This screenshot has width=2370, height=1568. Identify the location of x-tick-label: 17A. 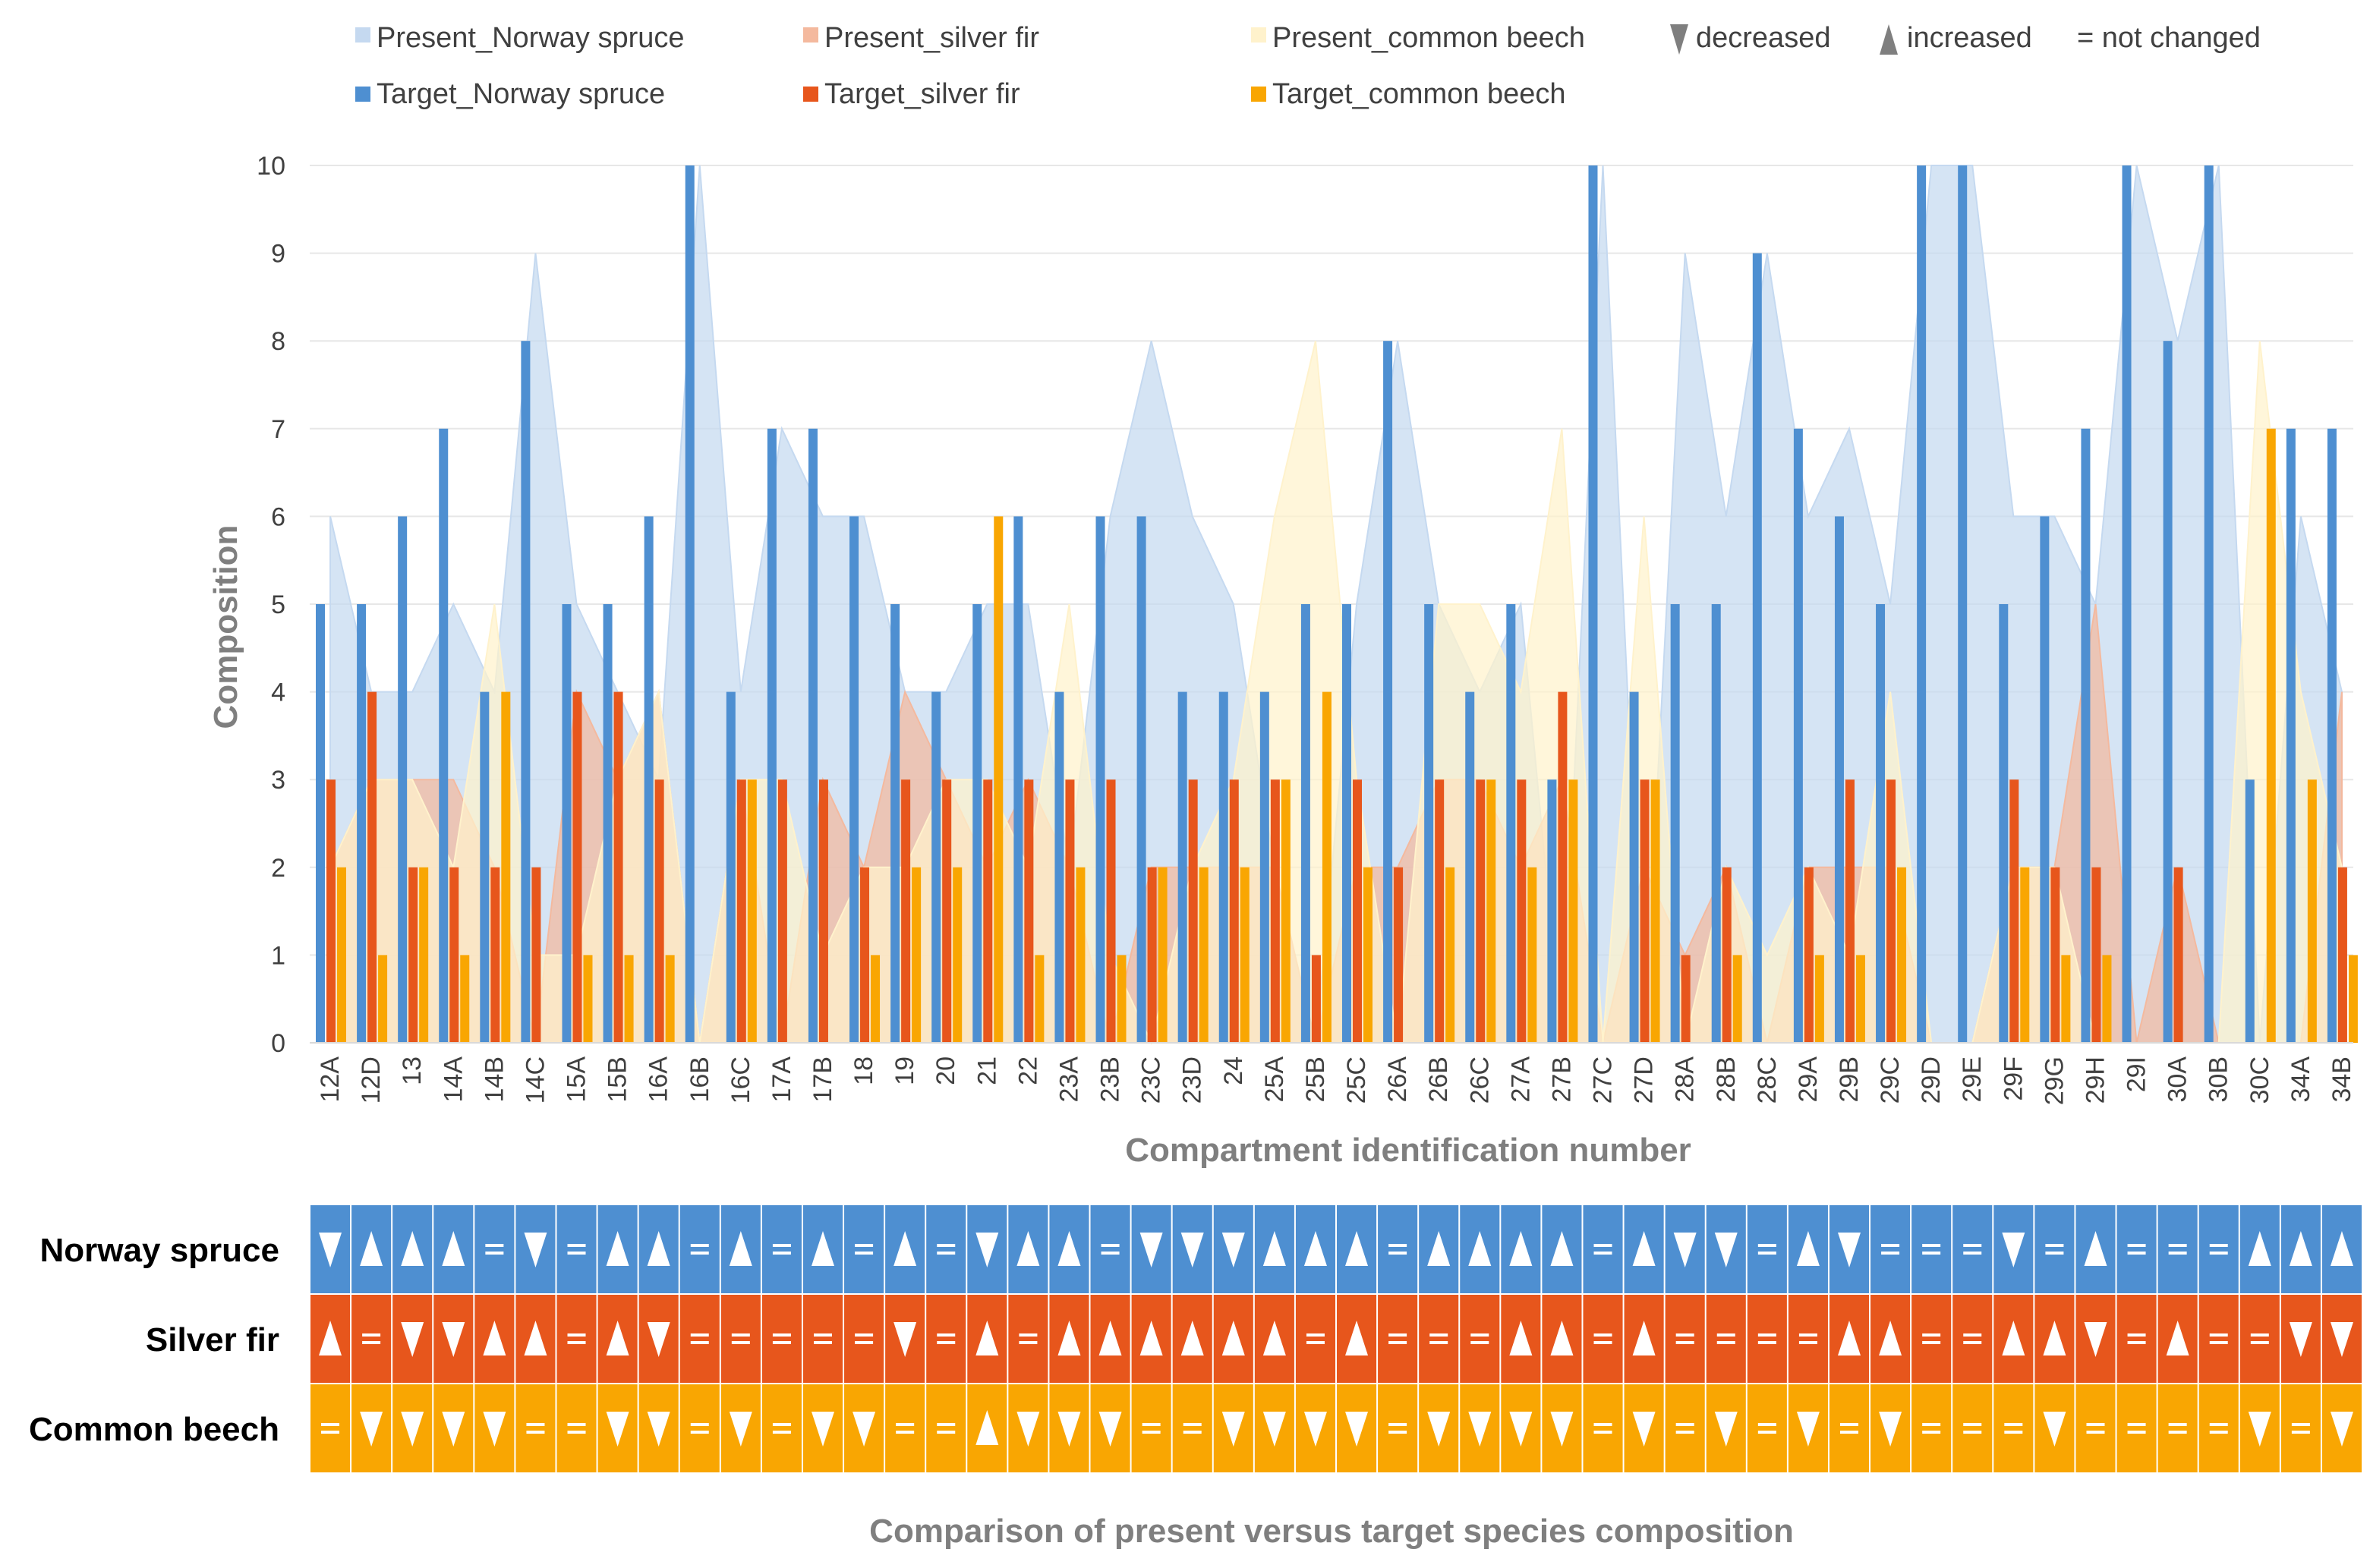
(781, 1079).